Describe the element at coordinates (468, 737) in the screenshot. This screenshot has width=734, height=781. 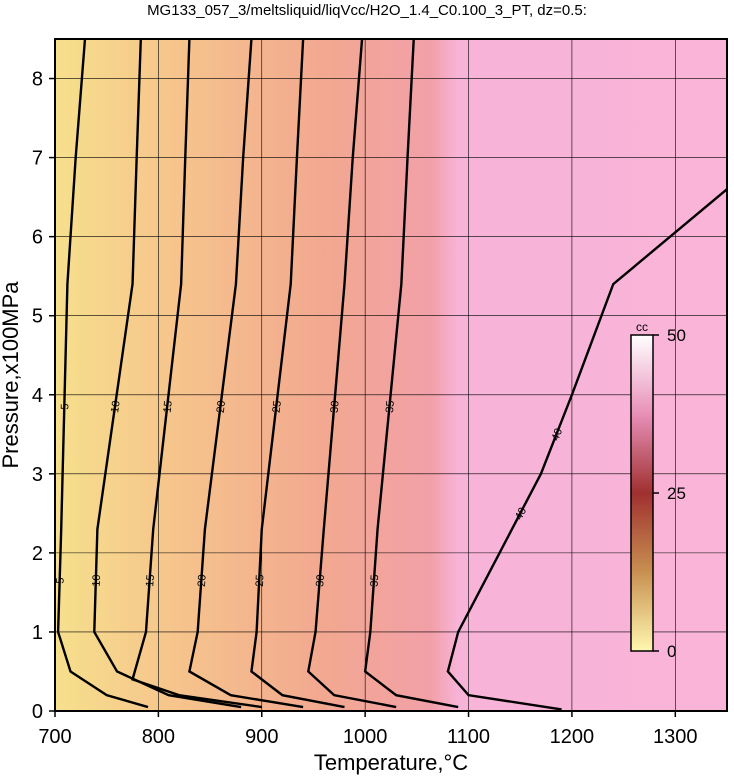
I see `x-tick-label: 1100` at that location.